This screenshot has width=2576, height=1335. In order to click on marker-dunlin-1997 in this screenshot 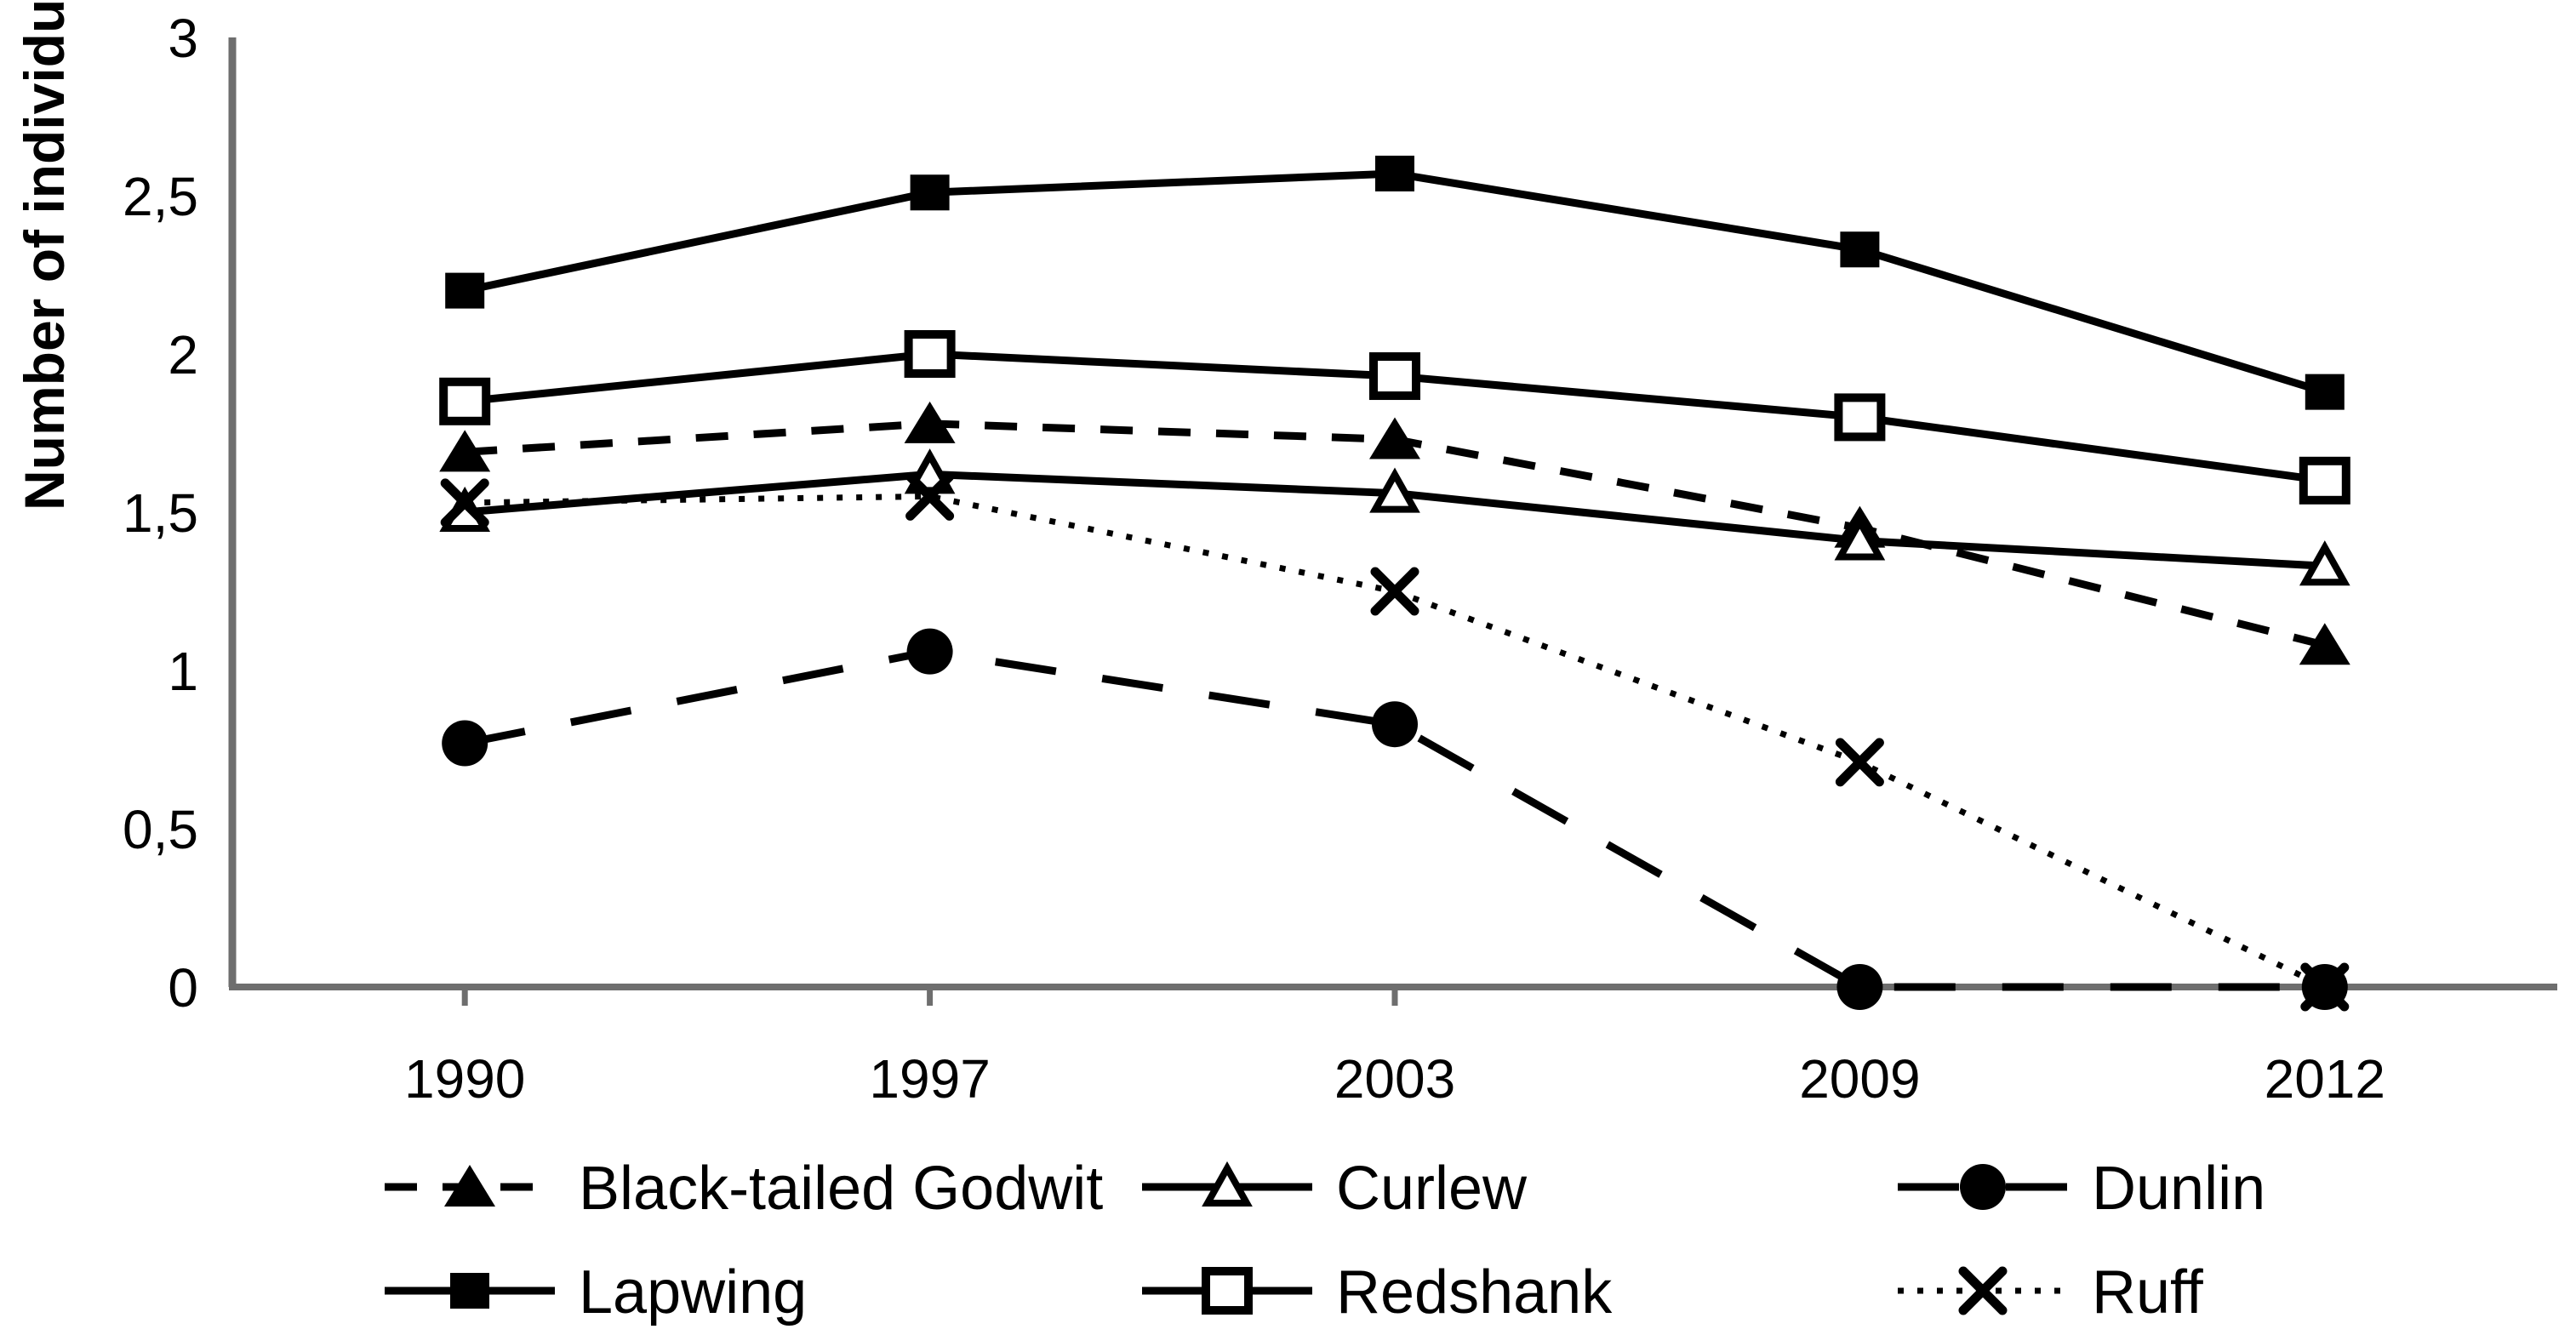, I will do `click(929, 651)`.